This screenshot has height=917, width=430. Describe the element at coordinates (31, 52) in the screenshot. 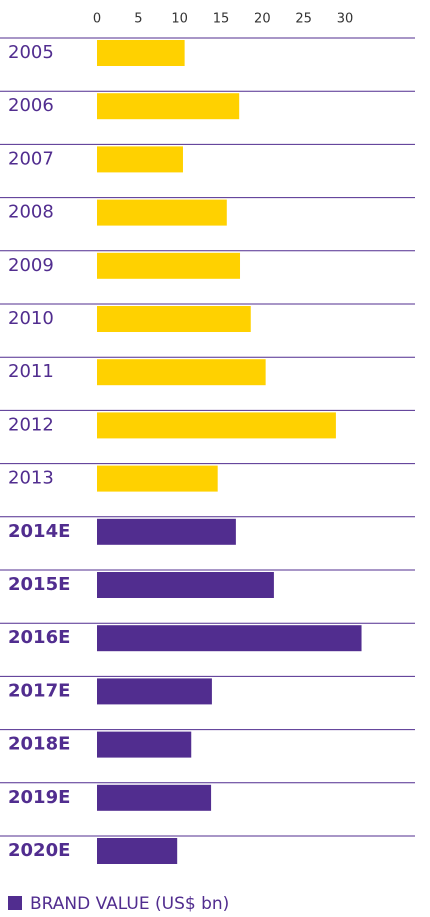

I see `y-tick-label: 2005` at that location.